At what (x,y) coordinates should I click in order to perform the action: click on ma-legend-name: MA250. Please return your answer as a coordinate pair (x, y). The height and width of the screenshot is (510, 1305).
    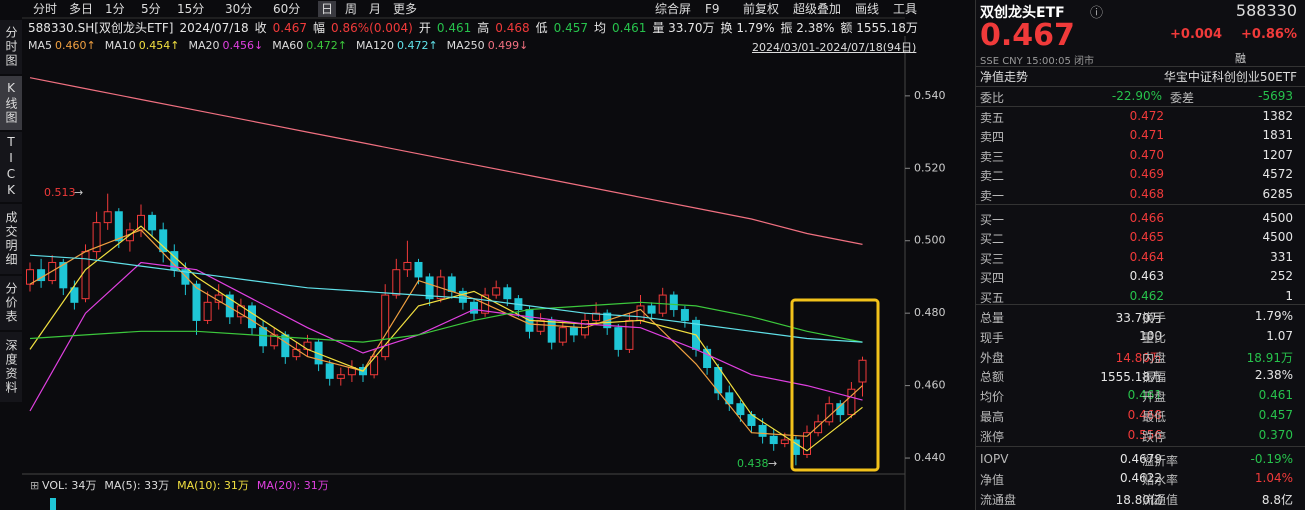
    Looking at the image, I should click on (465, 45).